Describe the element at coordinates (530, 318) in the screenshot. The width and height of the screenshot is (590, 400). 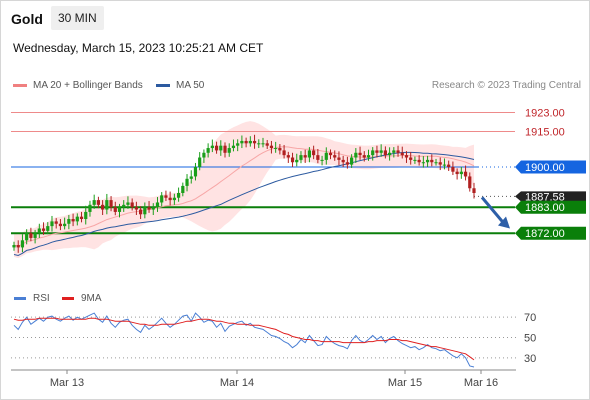
I see `rsi-tick-70: 70` at that location.